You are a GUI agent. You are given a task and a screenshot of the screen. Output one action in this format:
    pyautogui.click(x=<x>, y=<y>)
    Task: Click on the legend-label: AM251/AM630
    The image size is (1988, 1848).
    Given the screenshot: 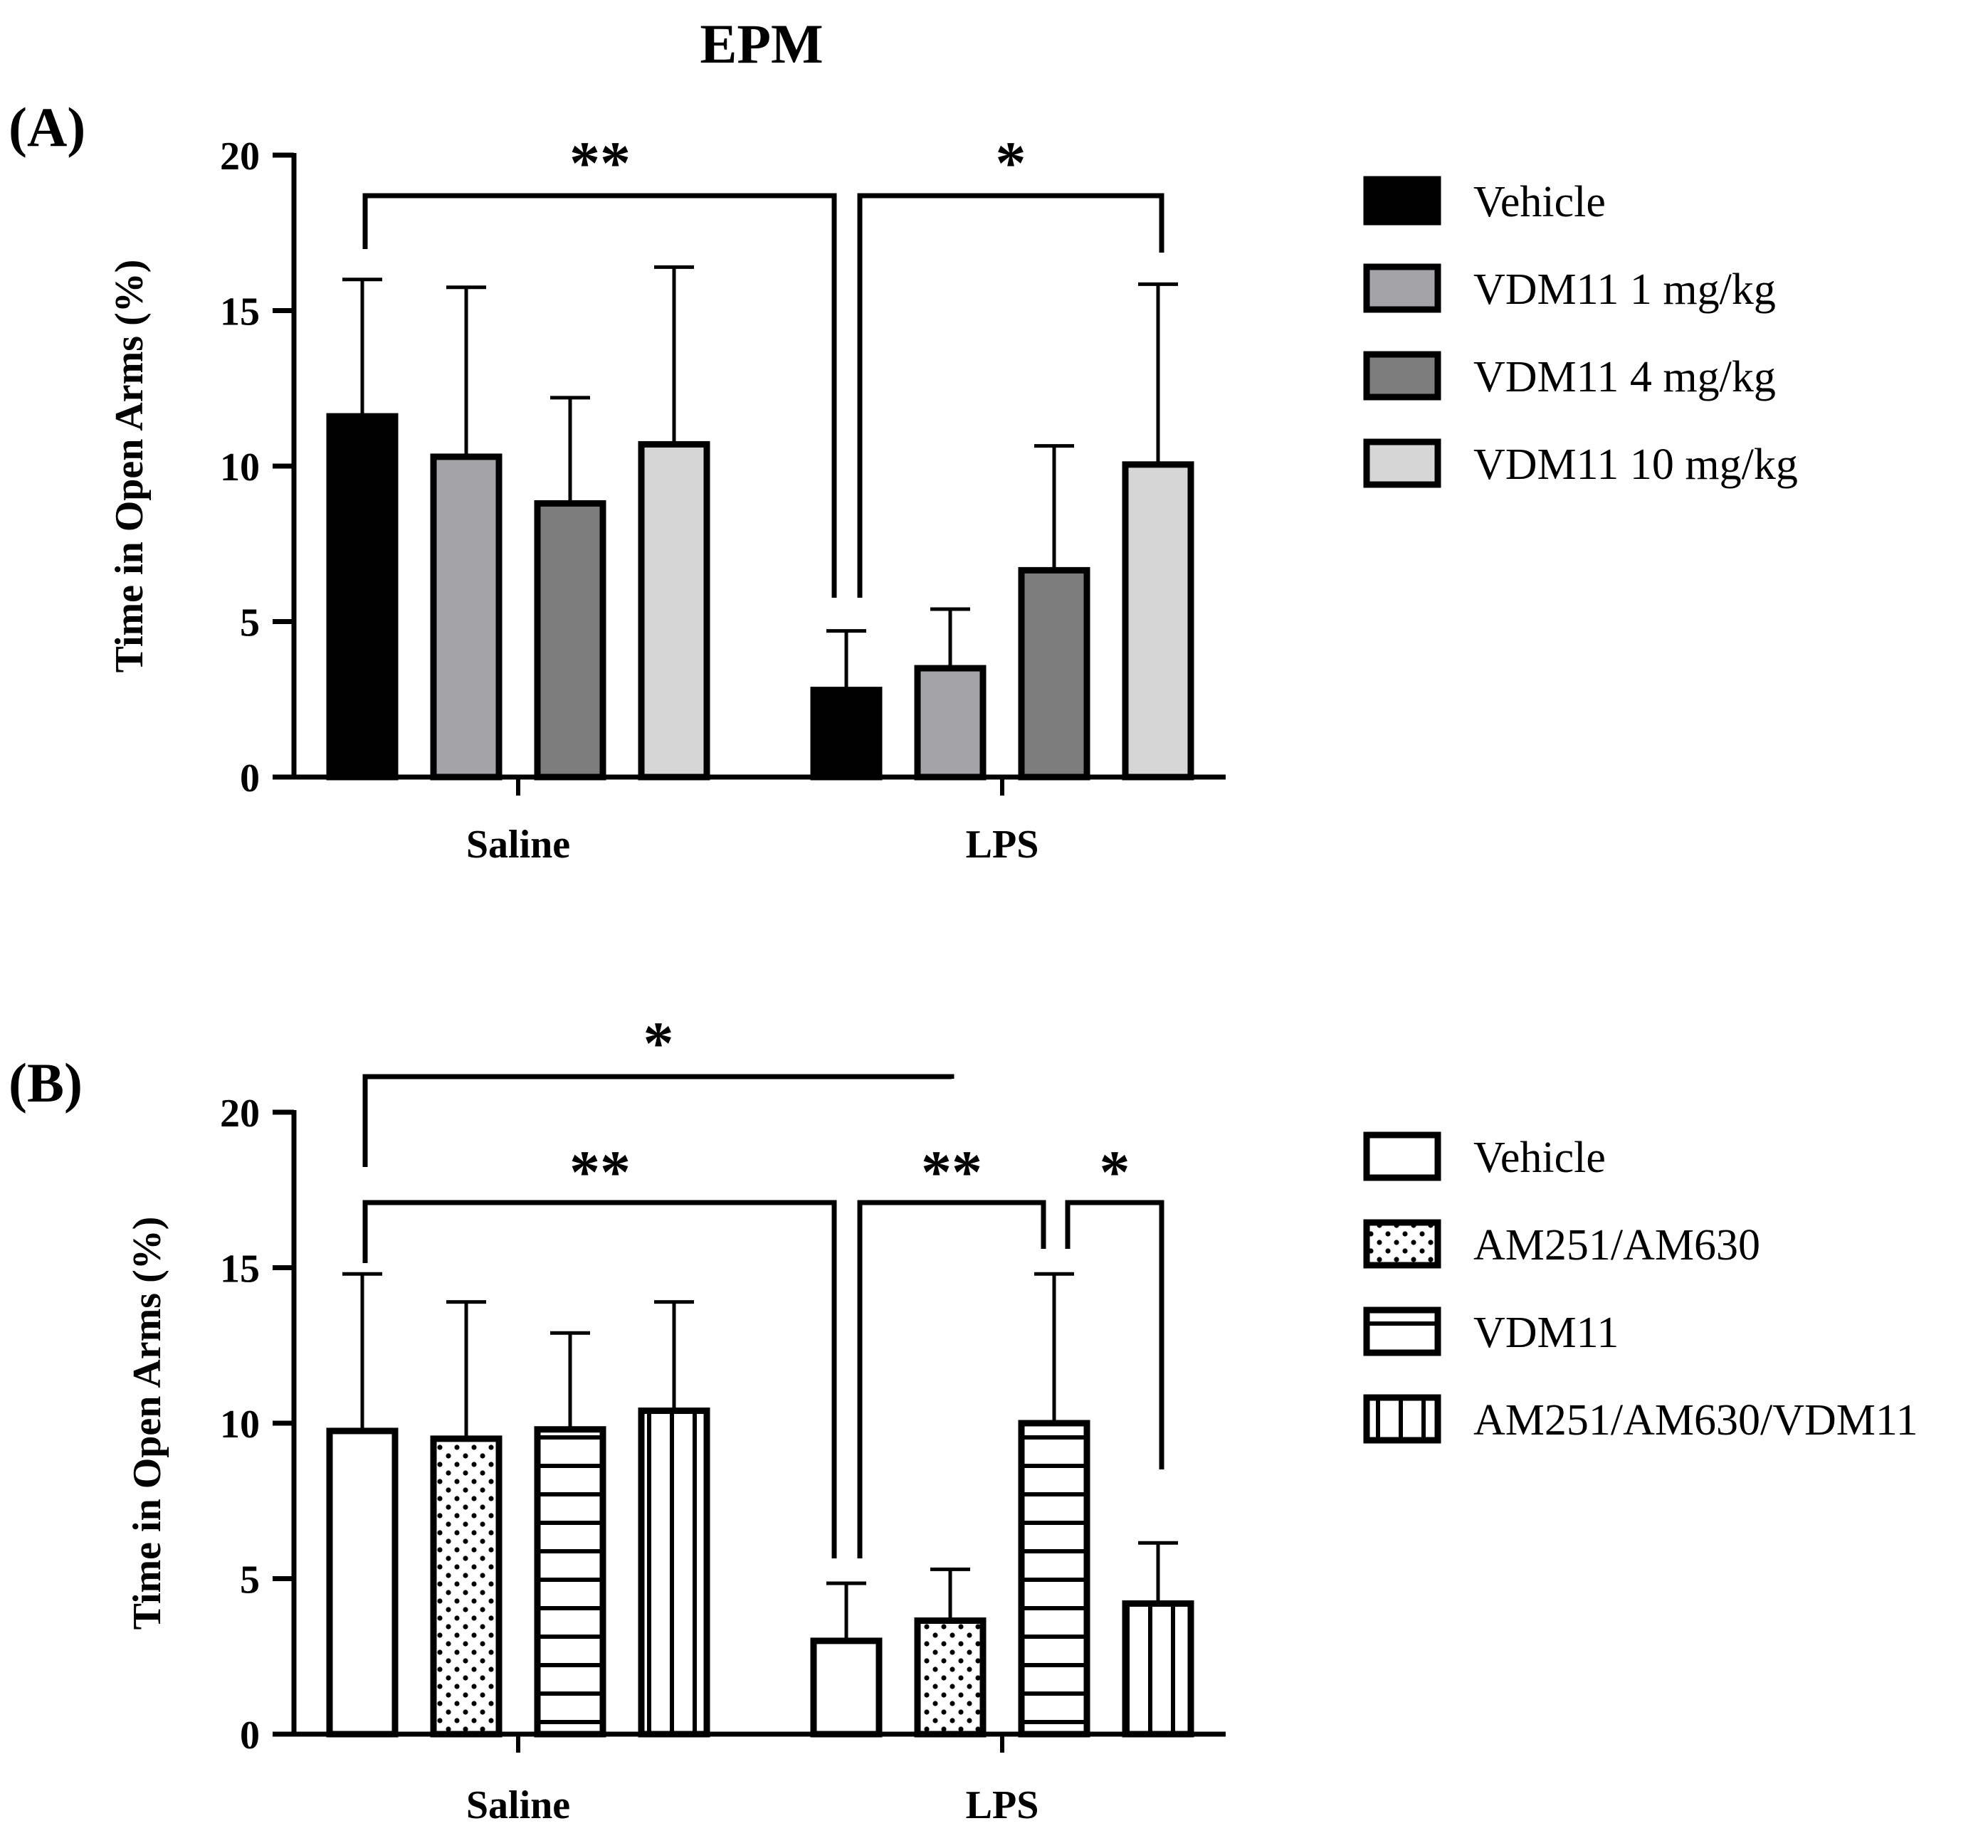 What is the action you would take?
    pyautogui.click(x=1616, y=1245)
    